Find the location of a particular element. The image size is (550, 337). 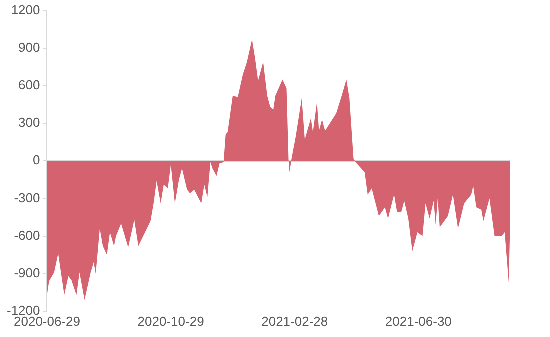

y-tick-label: 900 is located at coordinates (29, 47).